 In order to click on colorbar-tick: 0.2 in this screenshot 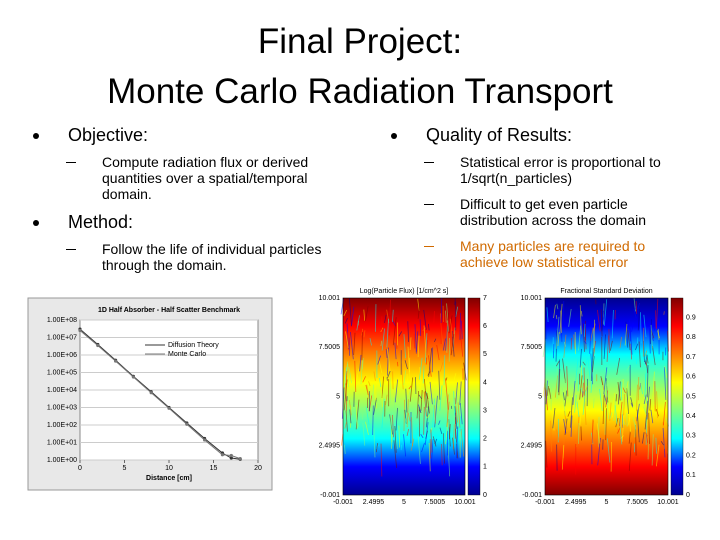, I will do `click(691, 455)`.